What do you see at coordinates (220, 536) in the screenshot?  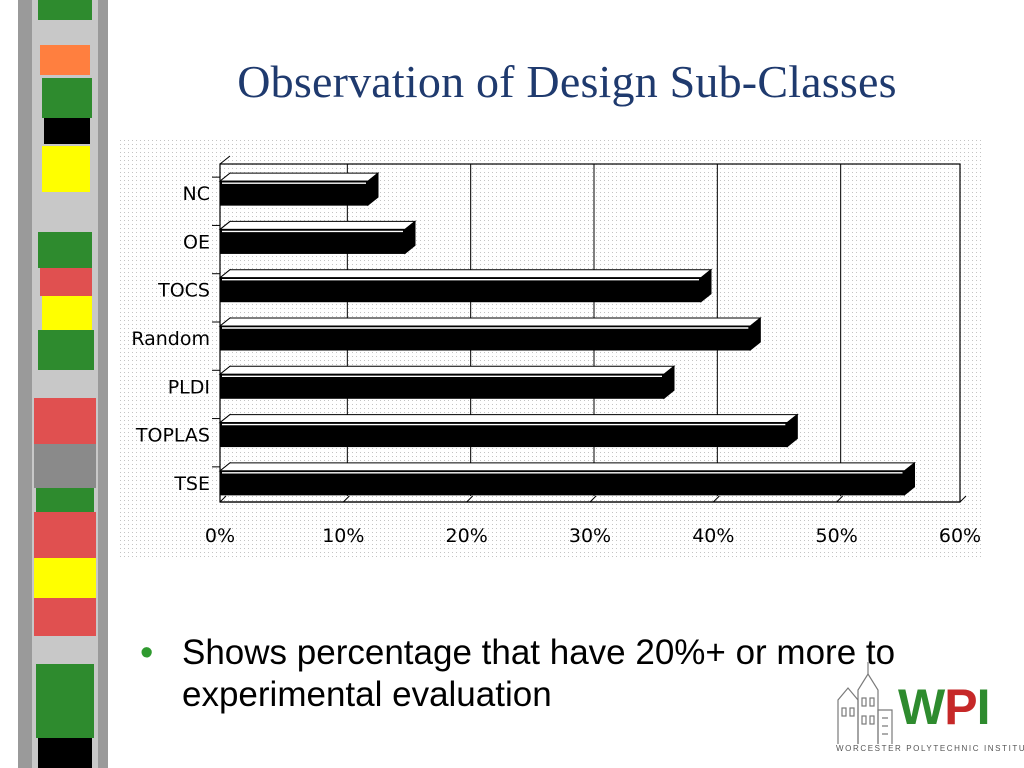 I see `x-tick-label: 0%` at bounding box center [220, 536].